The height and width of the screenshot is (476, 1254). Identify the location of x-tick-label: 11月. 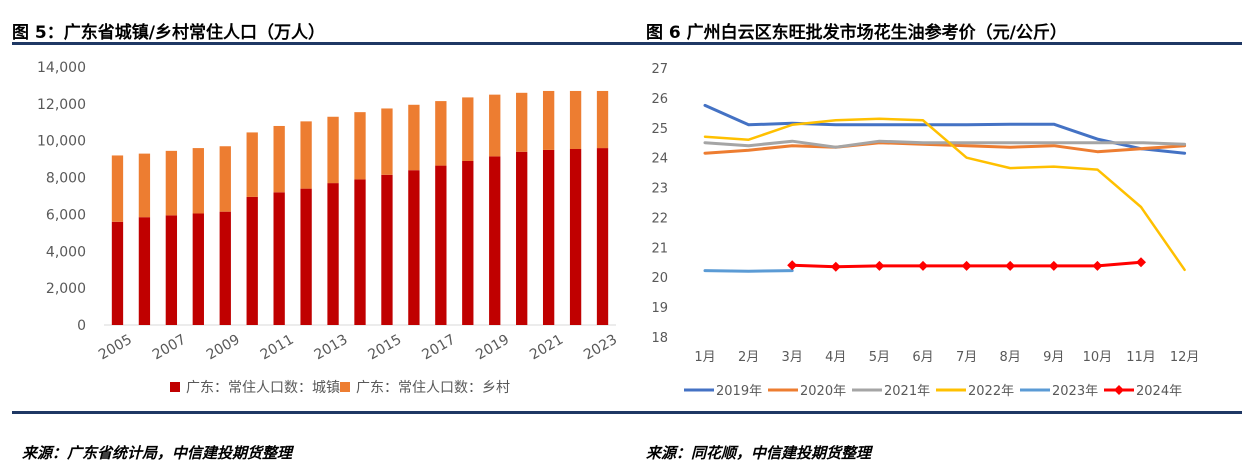
(1141, 357).